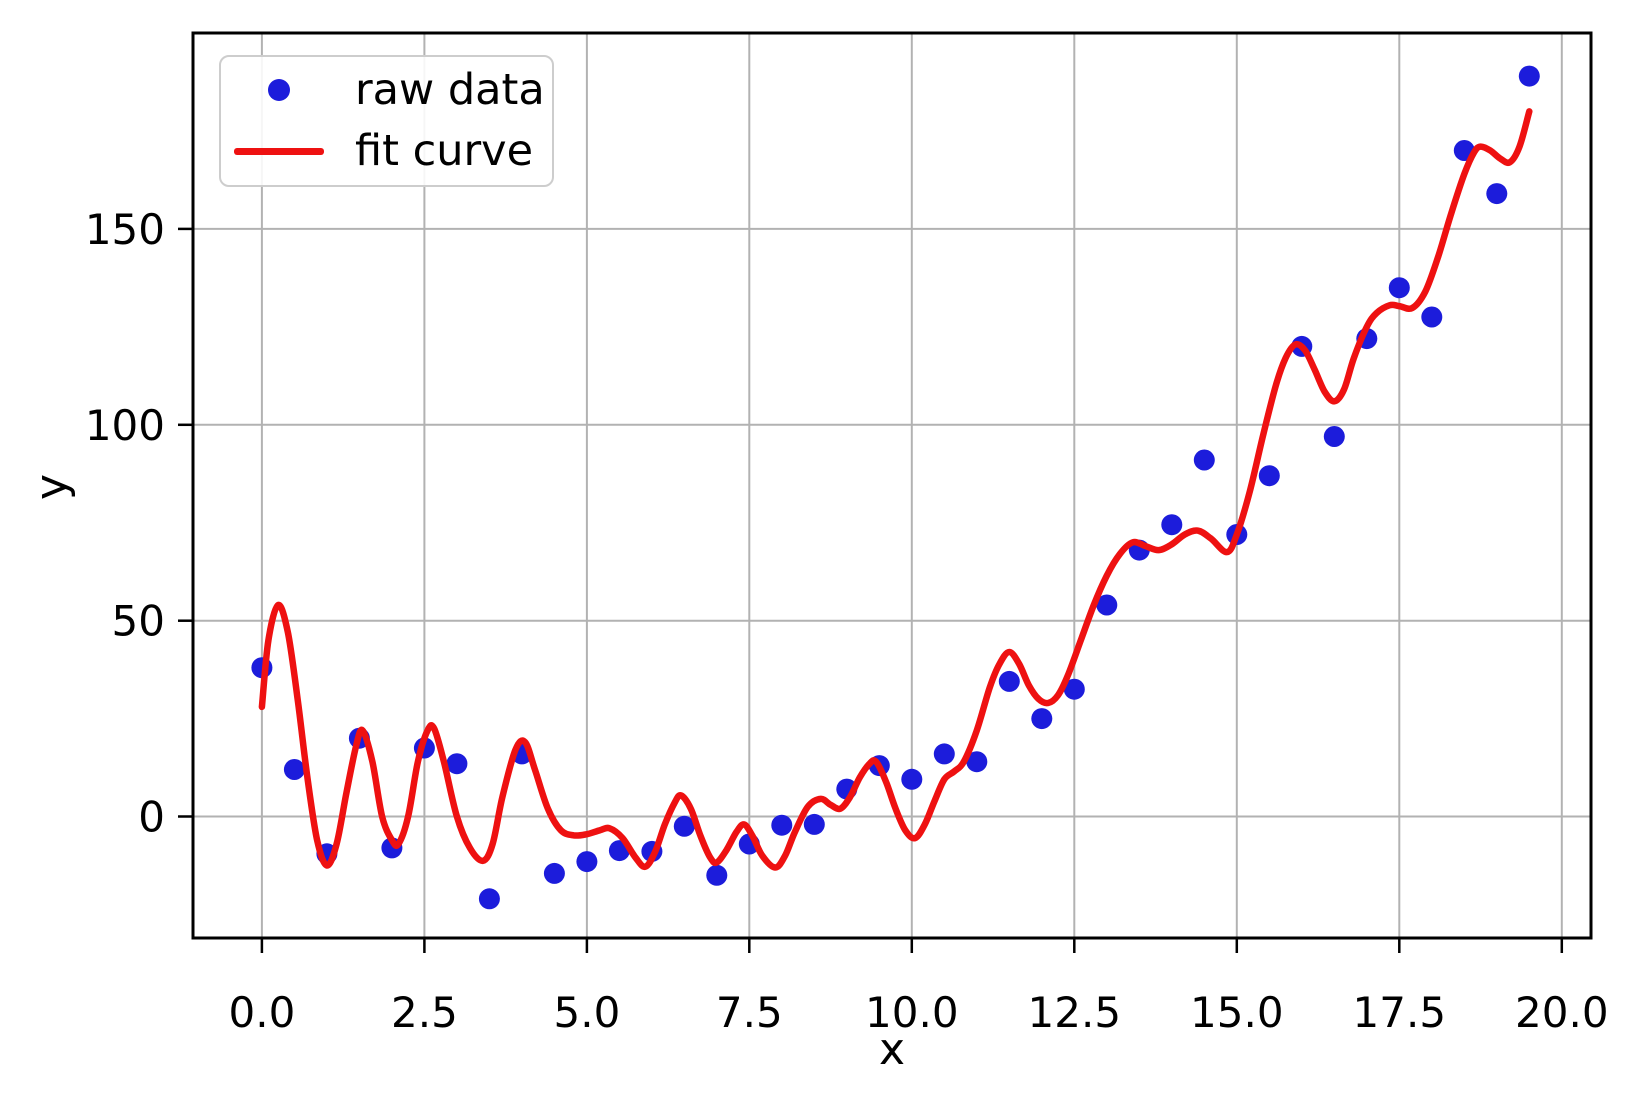 The image size is (1637, 1099). Describe the element at coordinates (892, 1049) in the screenshot. I see `x-axis-label: x` at that location.